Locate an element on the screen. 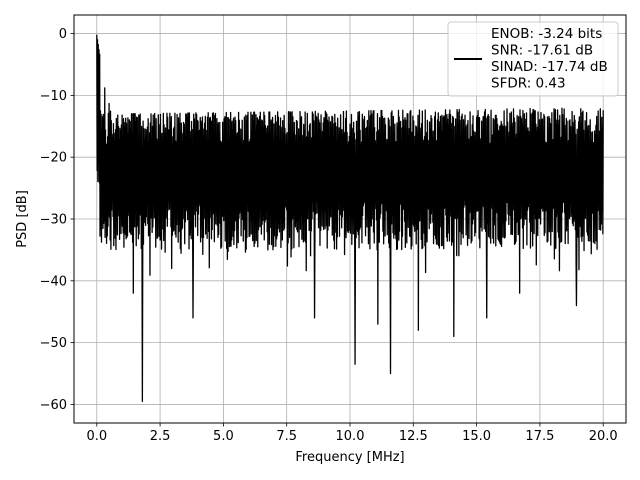 The height and width of the screenshot is (480, 640). legend-box is located at coordinates (533, 59).